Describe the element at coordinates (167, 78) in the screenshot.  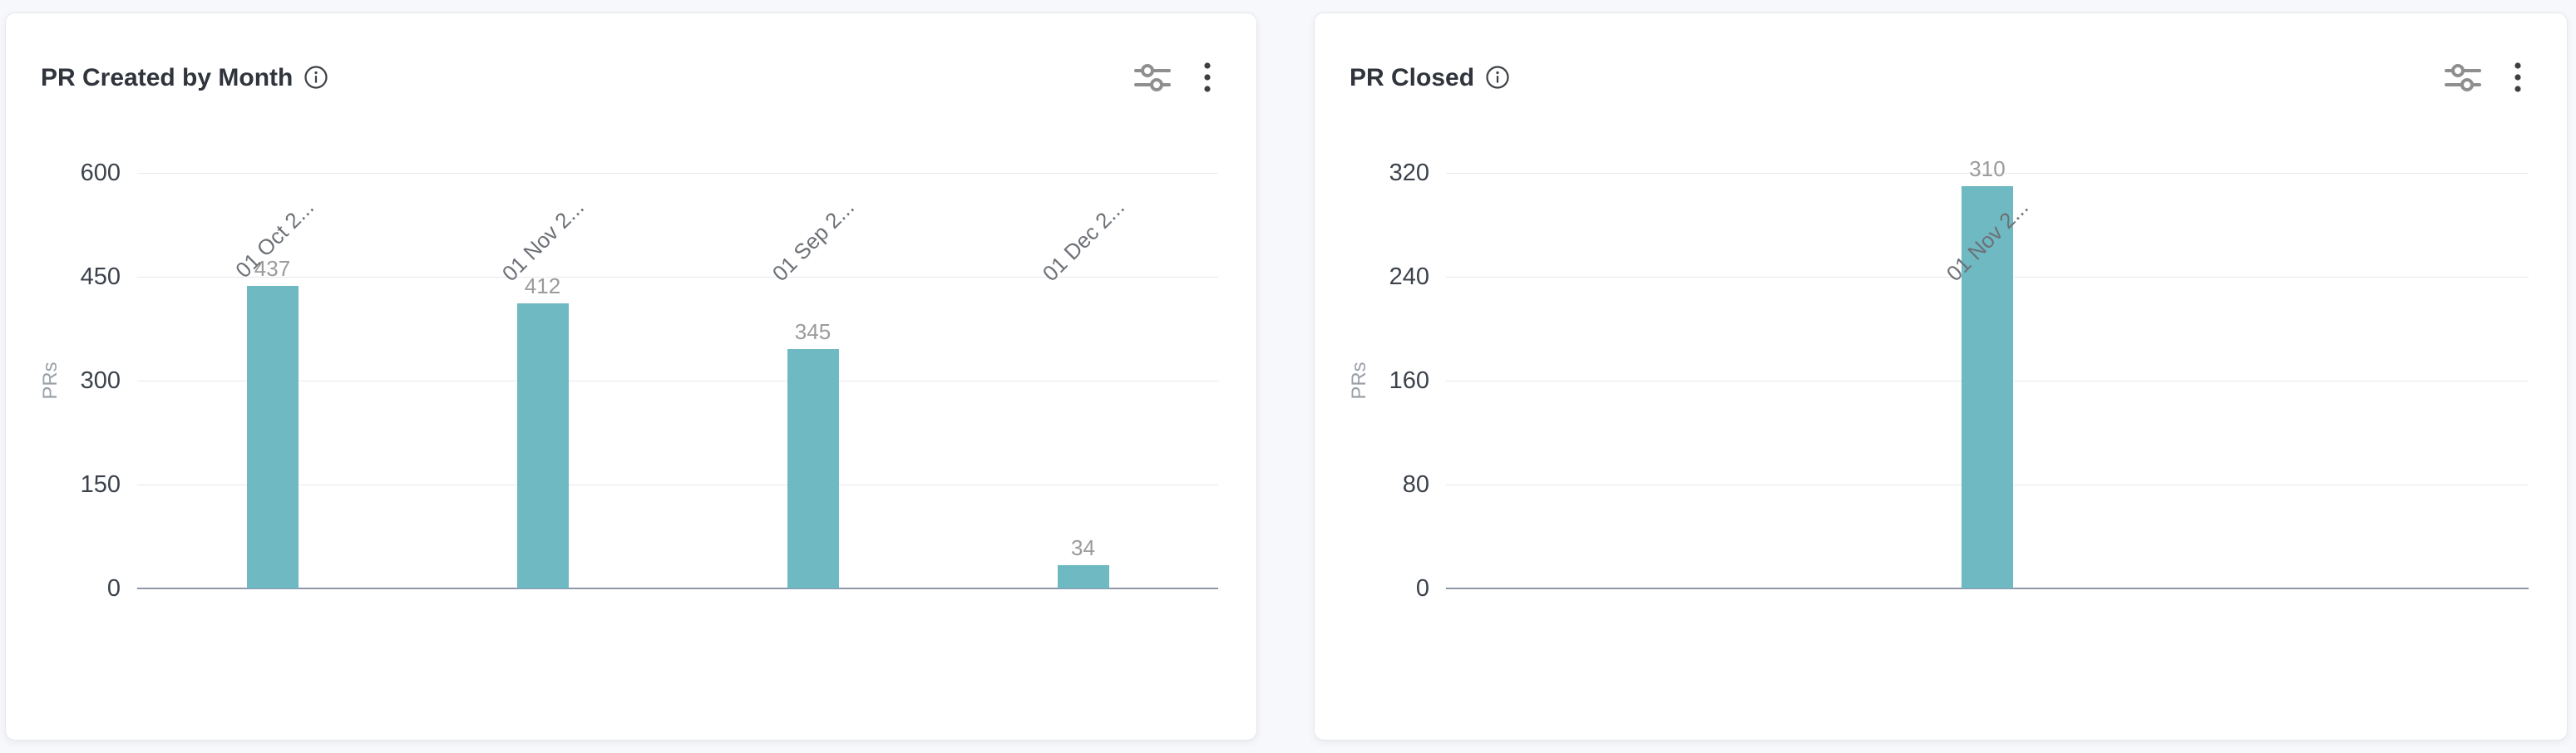
I see `card-title: PR Created by Month` at that location.